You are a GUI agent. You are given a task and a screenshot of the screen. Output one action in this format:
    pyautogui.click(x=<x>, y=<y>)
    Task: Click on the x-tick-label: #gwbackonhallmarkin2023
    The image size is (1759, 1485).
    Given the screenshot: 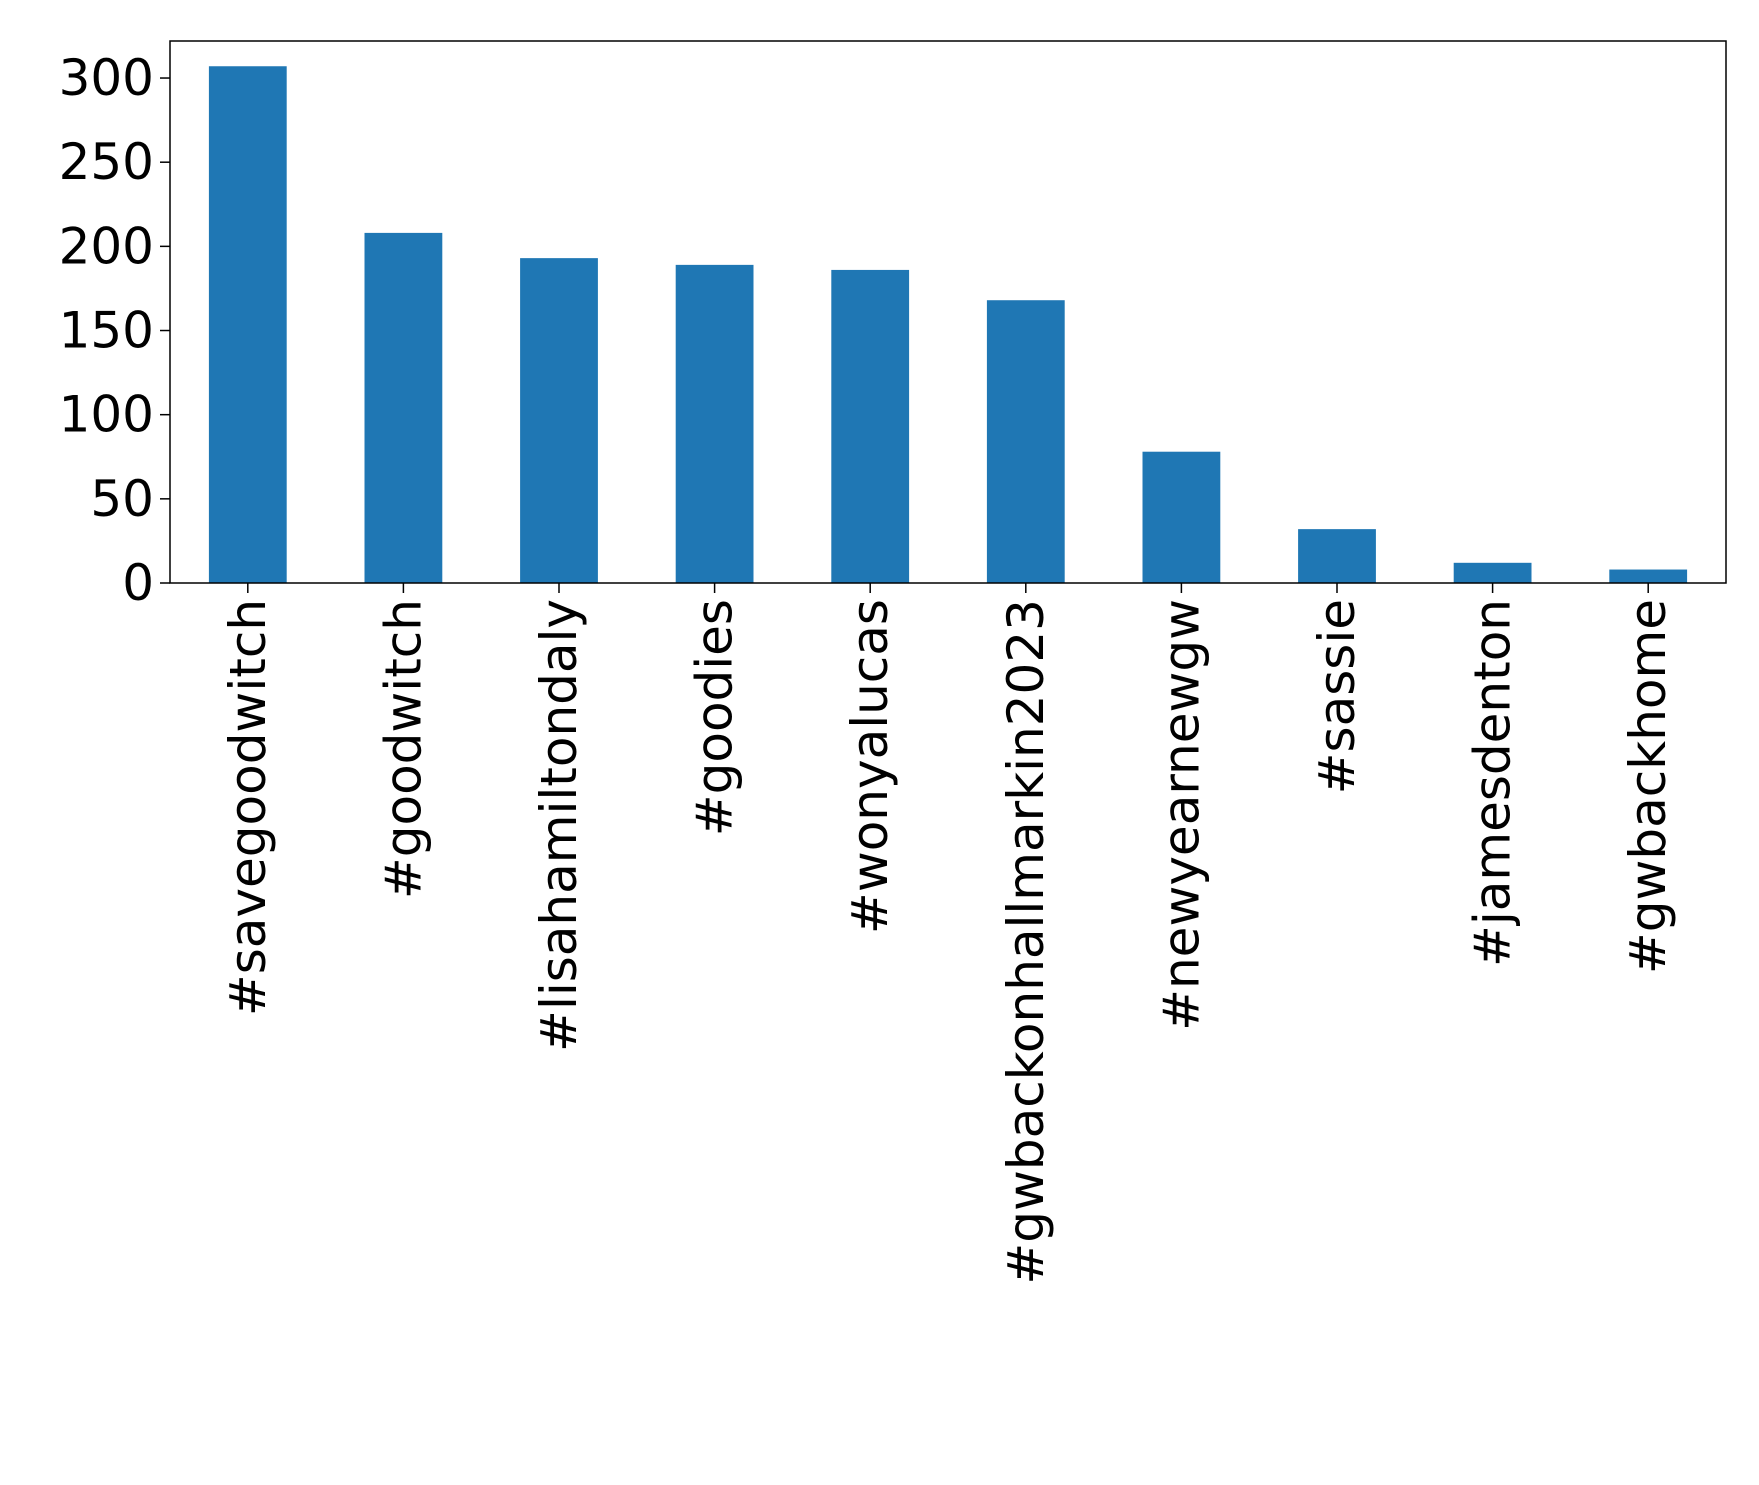 What is the action you would take?
    pyautogui.click(x=1026, y=942)
    